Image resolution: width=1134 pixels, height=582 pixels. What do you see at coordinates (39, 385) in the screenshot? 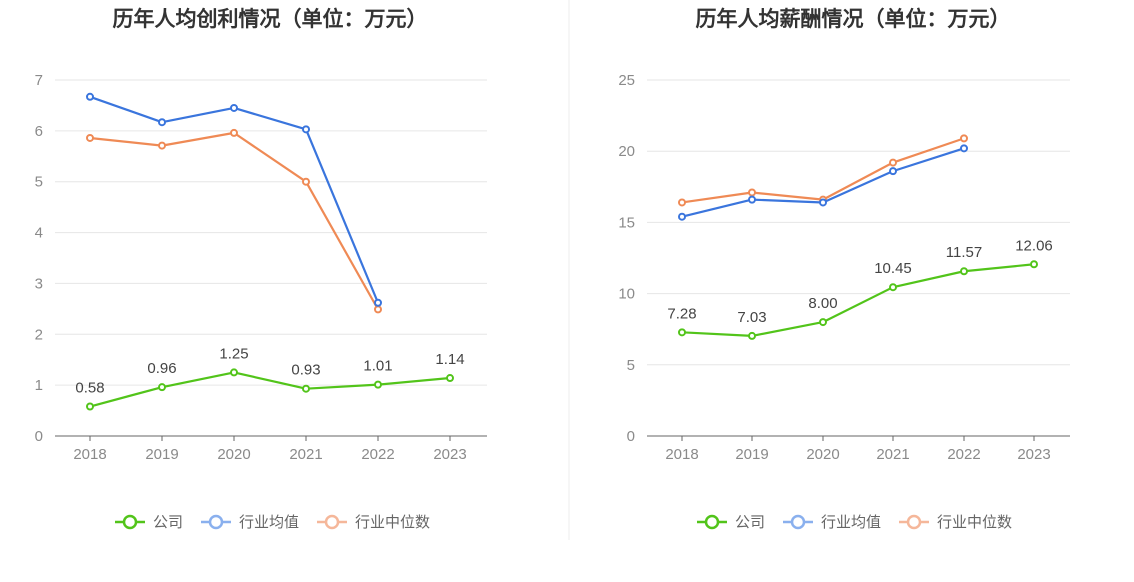
I see `y-tick-label: 1` at bounding box center [39, 385].